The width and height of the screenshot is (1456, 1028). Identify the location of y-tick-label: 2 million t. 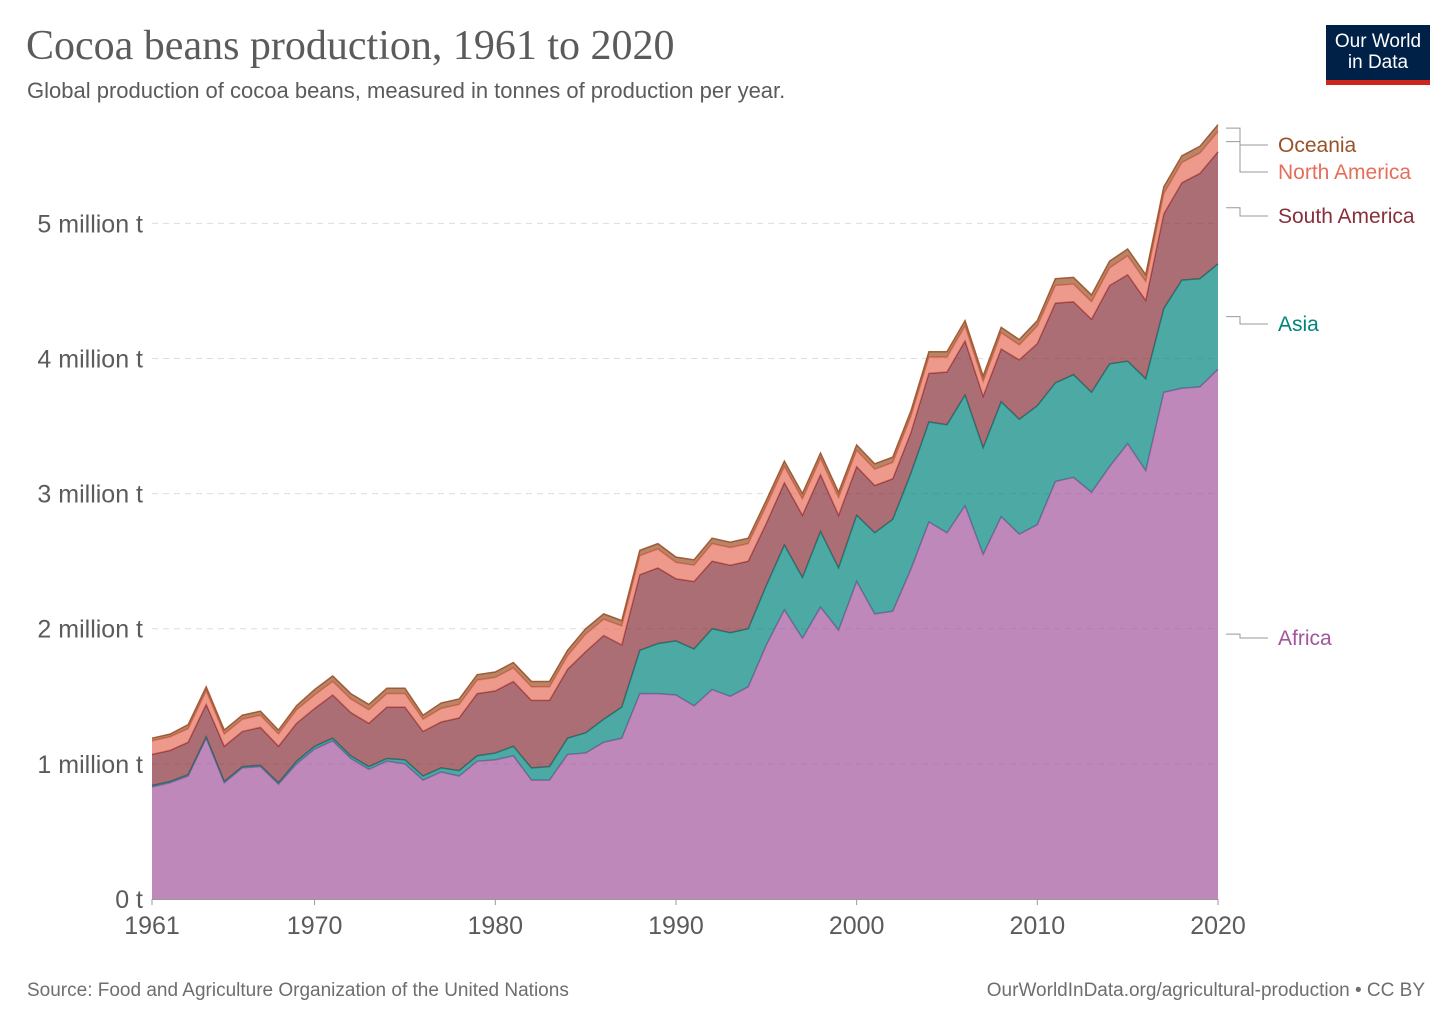
(90, 630).